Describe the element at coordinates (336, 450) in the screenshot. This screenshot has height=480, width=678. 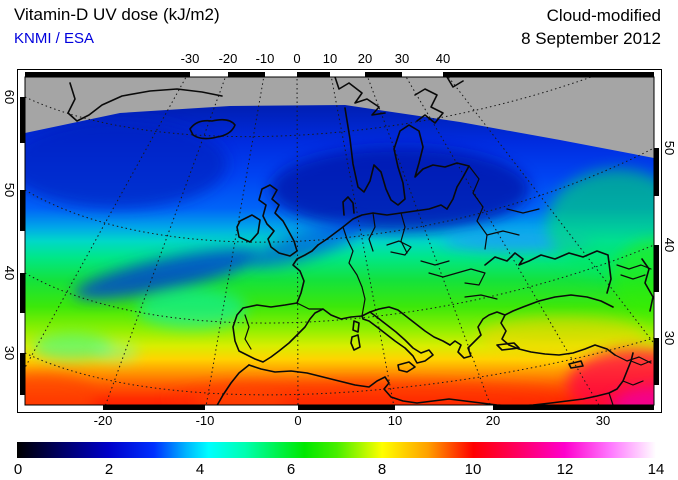
I see `colorbar` at that location.